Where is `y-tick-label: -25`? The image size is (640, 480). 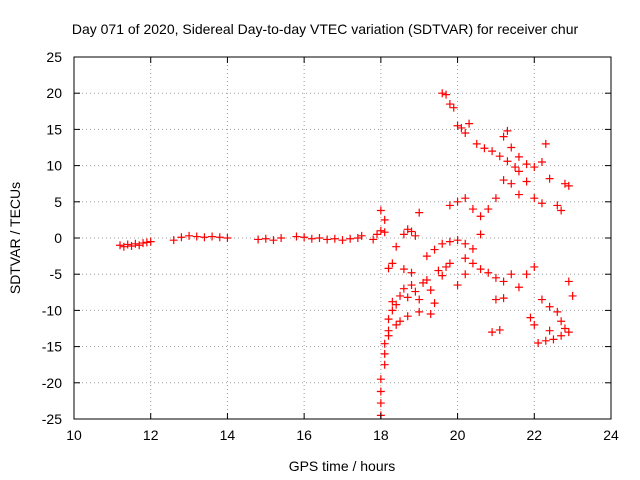
y-tick-label: -25 is located at coordinates (52, 419).